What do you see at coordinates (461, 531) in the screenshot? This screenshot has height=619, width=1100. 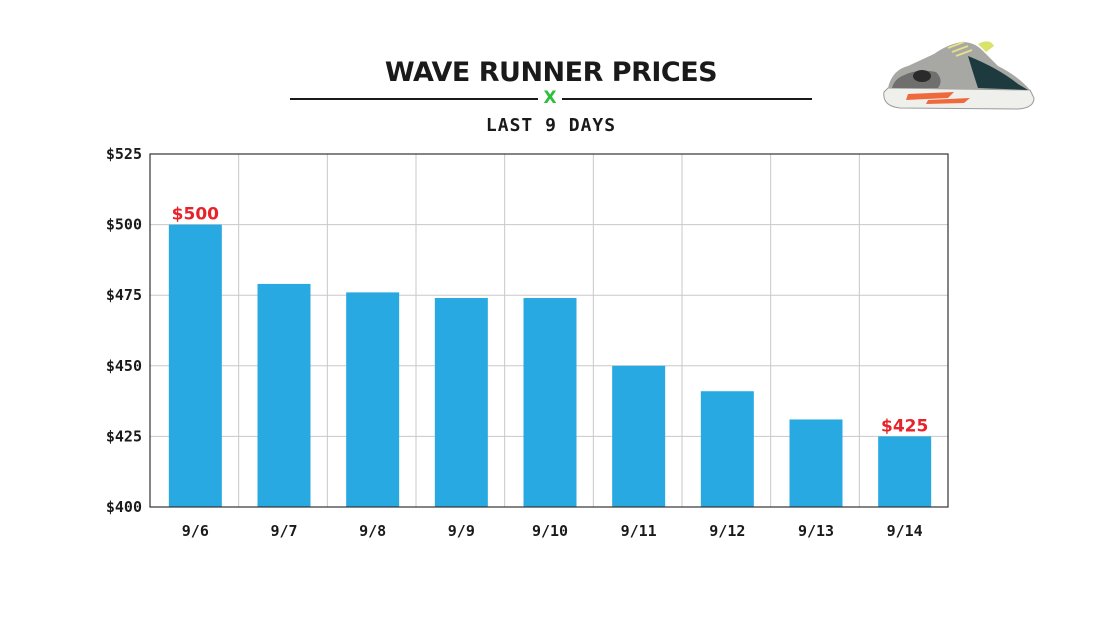 I see `x-tick-label: 9/9` at bounding box center [461, 531].